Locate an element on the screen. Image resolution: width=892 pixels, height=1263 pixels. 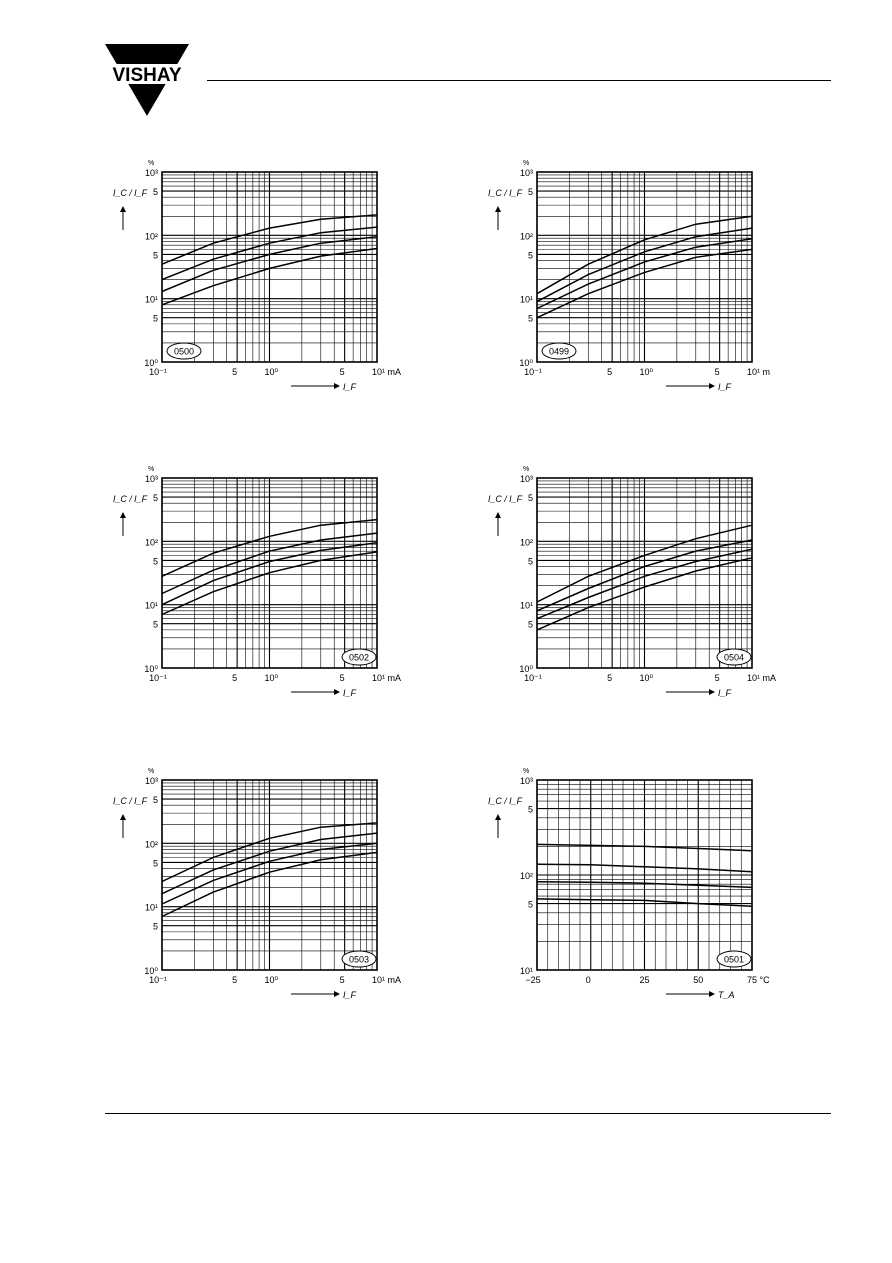
x-tick-label: 0 is located at coordinates (588, 980).